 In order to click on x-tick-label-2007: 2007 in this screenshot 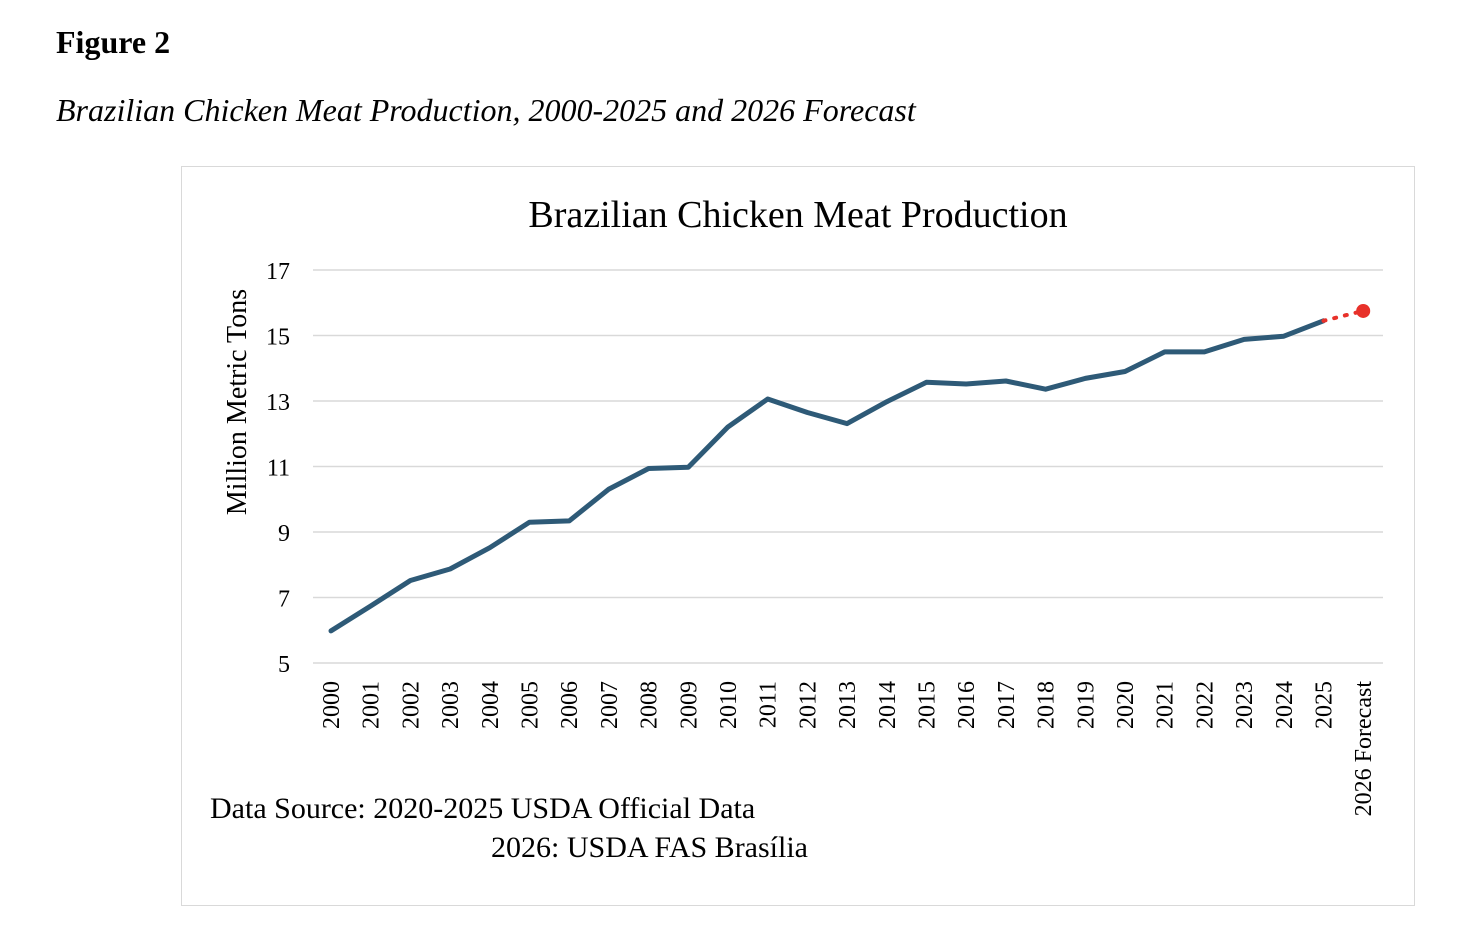, I will do `click(610, 705)`.